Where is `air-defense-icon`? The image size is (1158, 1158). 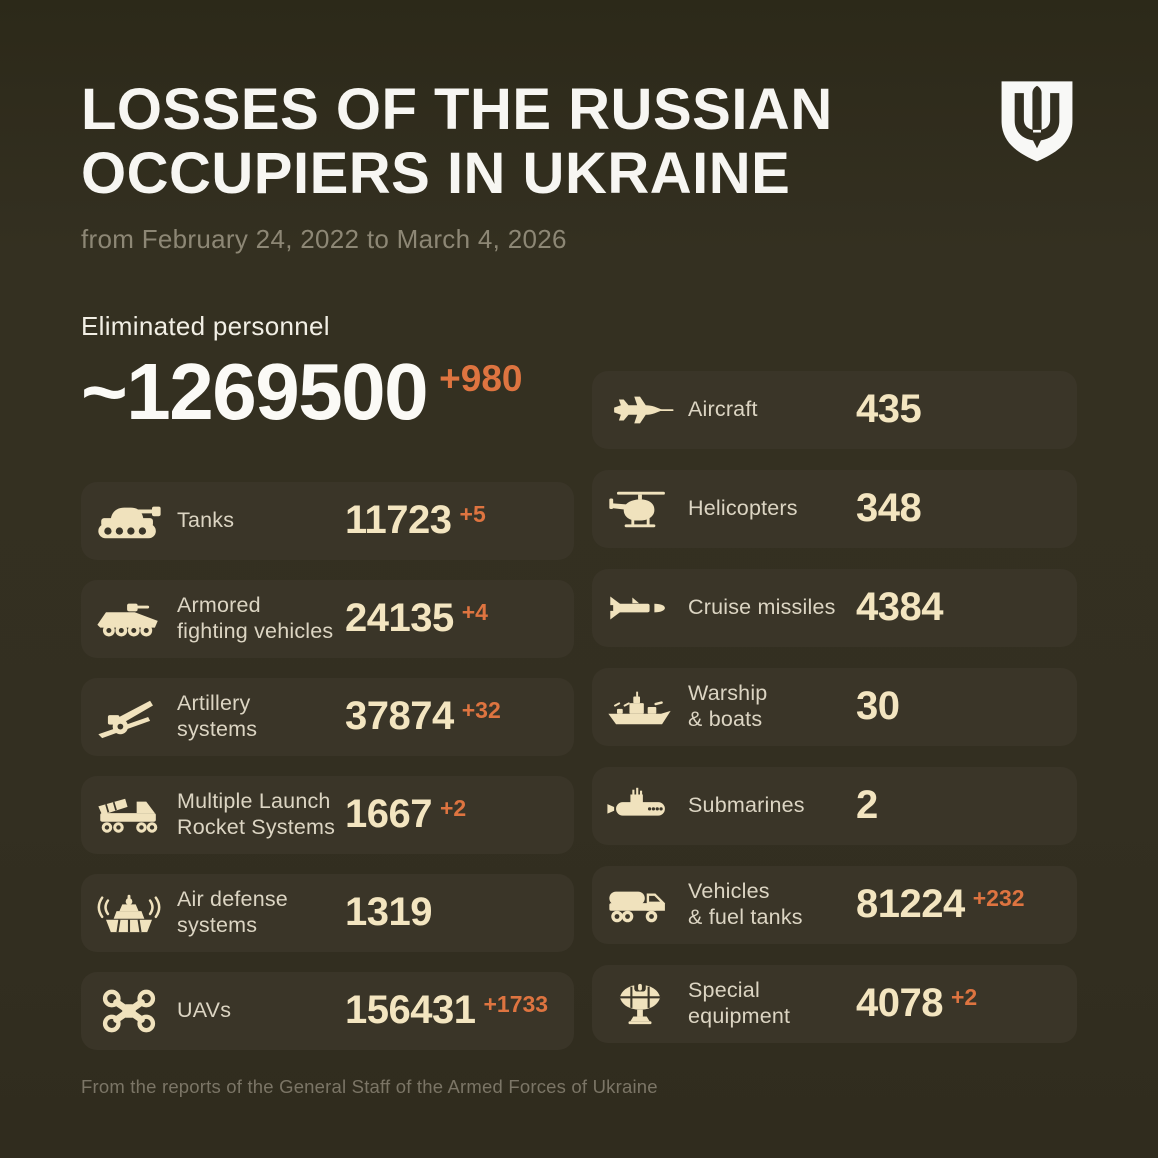 air-defense-icon is located at coordinates (129, 913).